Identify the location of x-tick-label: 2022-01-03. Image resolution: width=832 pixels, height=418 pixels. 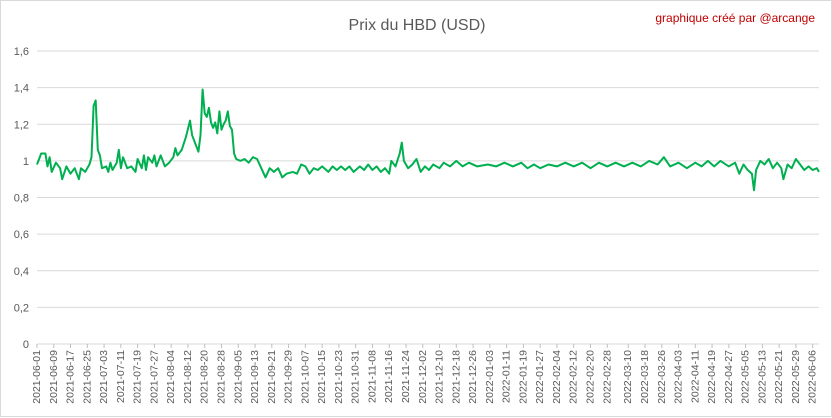
(490, 377).